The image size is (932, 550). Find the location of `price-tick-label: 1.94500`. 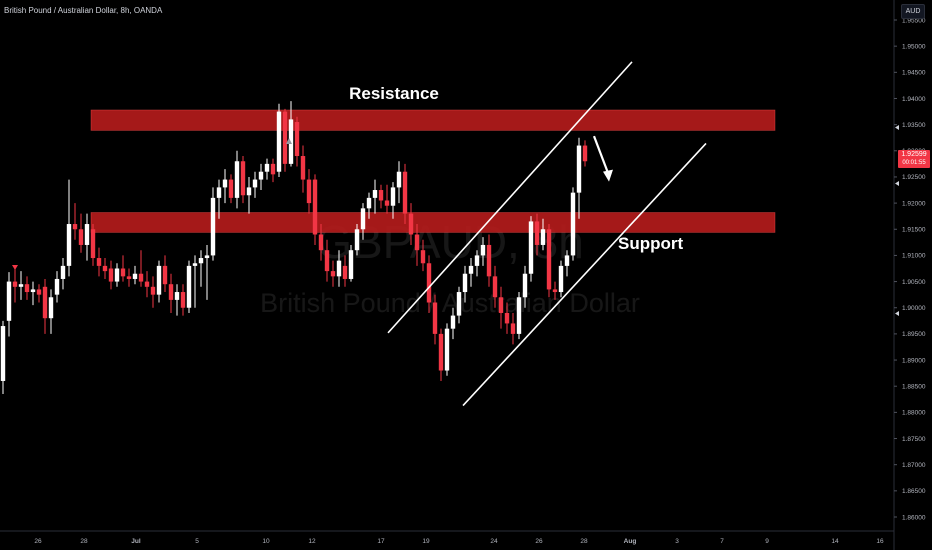

price-tick-label: 1.94500 is located at coordinates (914, 73).